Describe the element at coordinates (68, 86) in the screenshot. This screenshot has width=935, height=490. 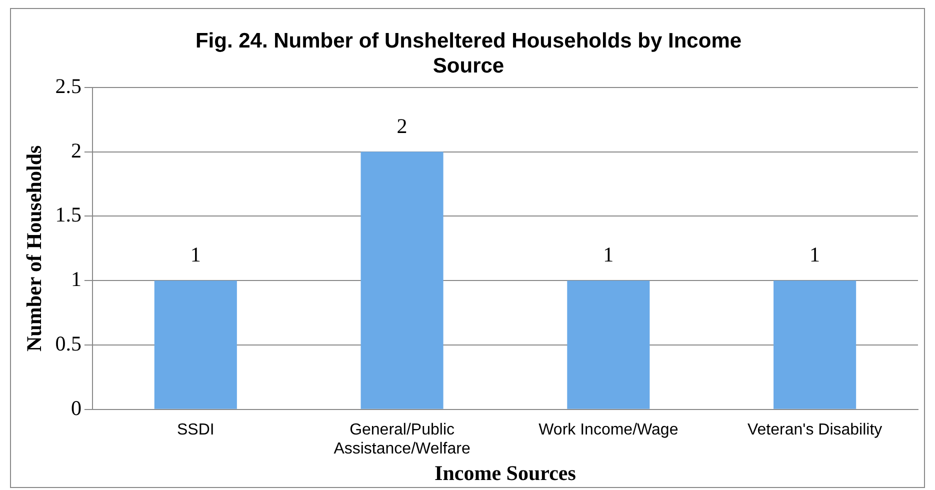
I see `y-tick-label: 2.5` at that location.